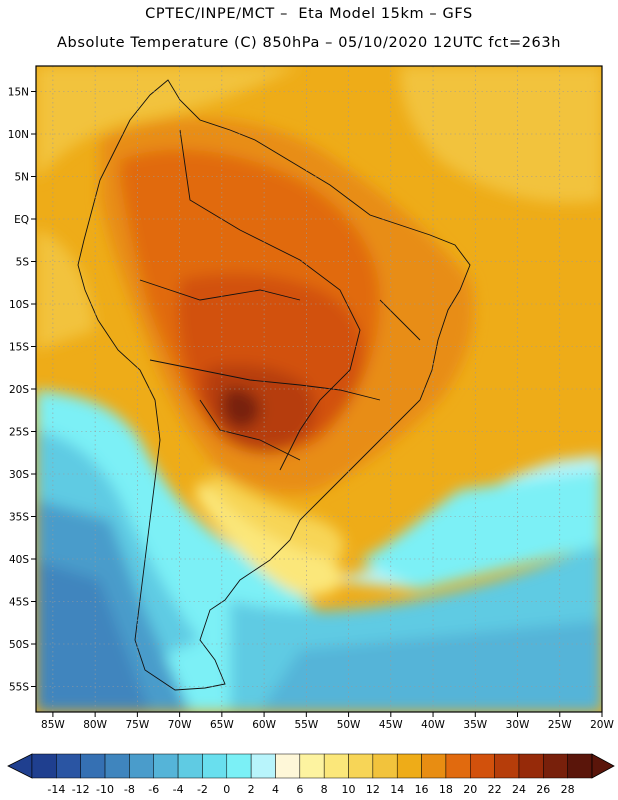  I want to click on colorbar-label: 28, so click(568, 789).